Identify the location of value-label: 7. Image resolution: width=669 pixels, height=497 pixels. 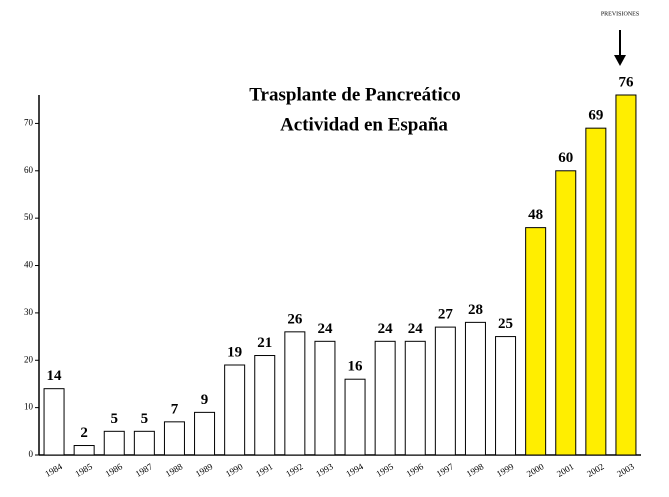
(175, 409).